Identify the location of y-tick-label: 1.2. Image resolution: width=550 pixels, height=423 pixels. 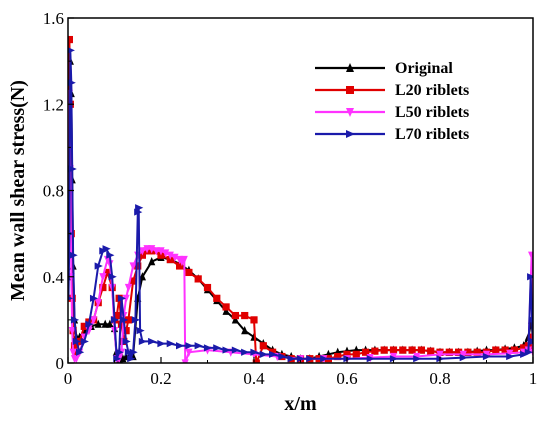
(53, 104).